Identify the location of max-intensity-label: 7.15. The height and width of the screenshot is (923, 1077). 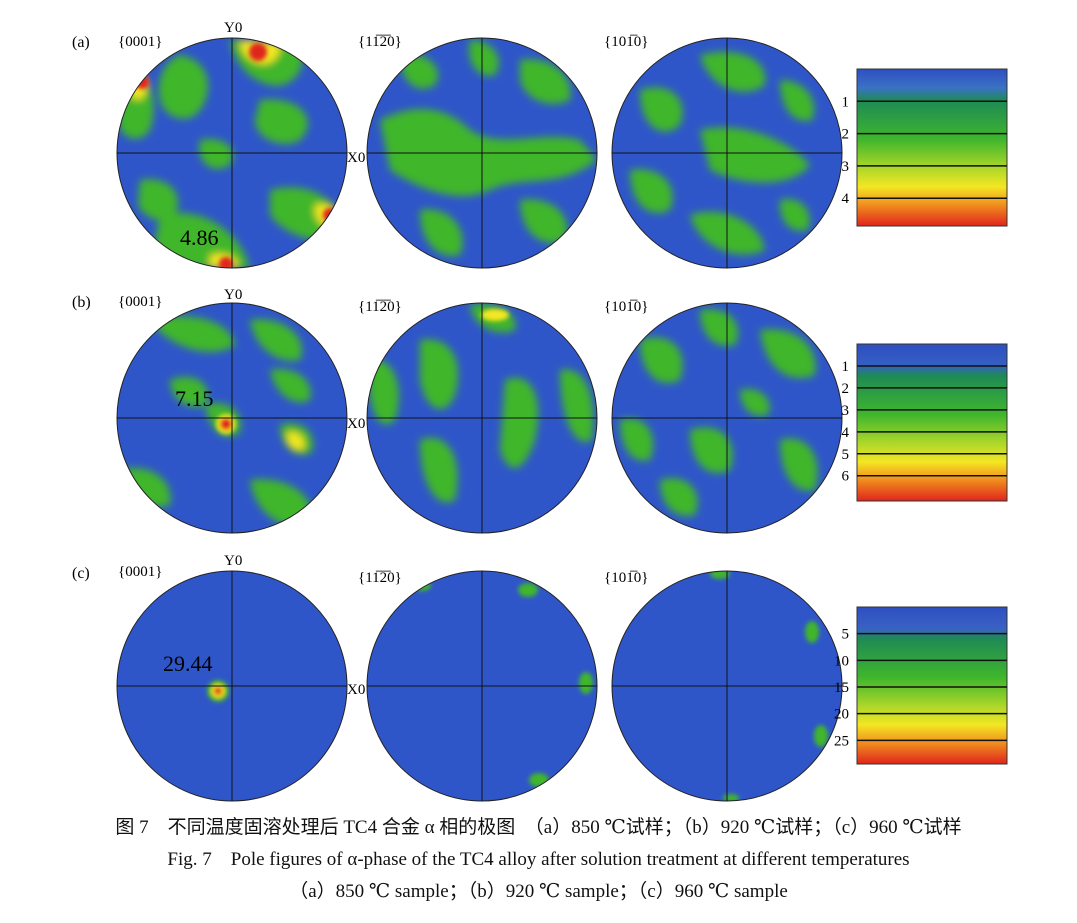
(194, 398).